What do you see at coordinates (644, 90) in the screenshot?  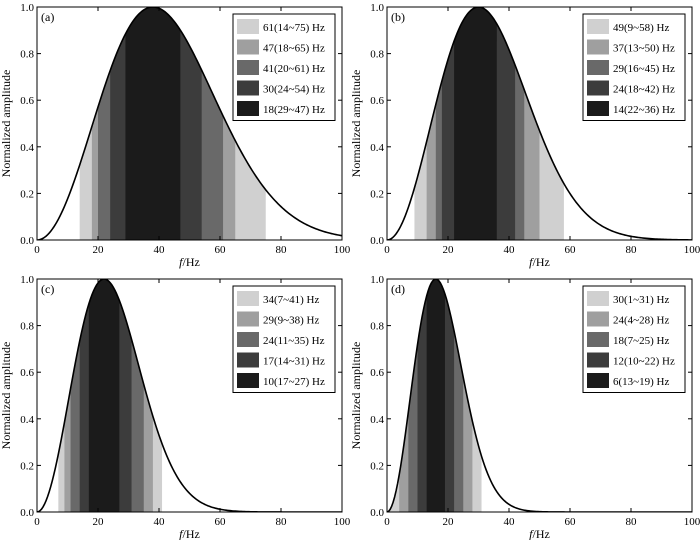 I see `legend-entry: 24(18~42) Hz` at bounding box center [644, 90].